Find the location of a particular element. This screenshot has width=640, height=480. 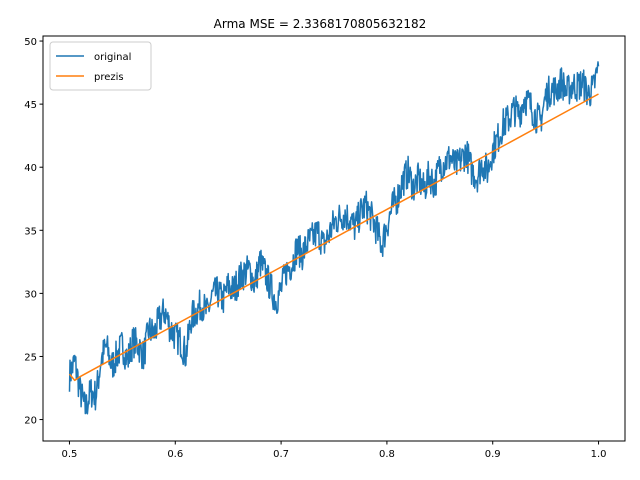

x-tick-label: 0.9 is located at coordinates (493, 454).